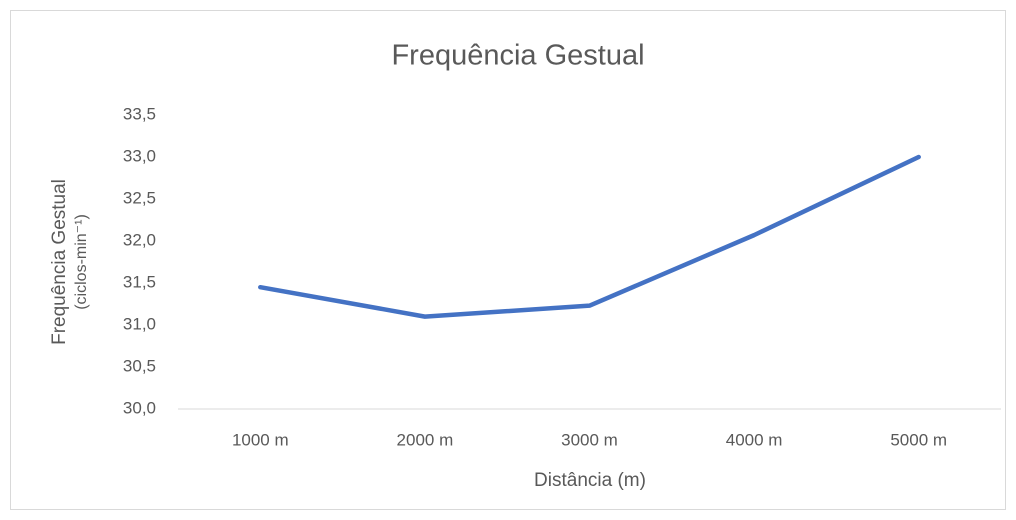  I want to click on x-tick-label: 2000 m, so click(425, 439).